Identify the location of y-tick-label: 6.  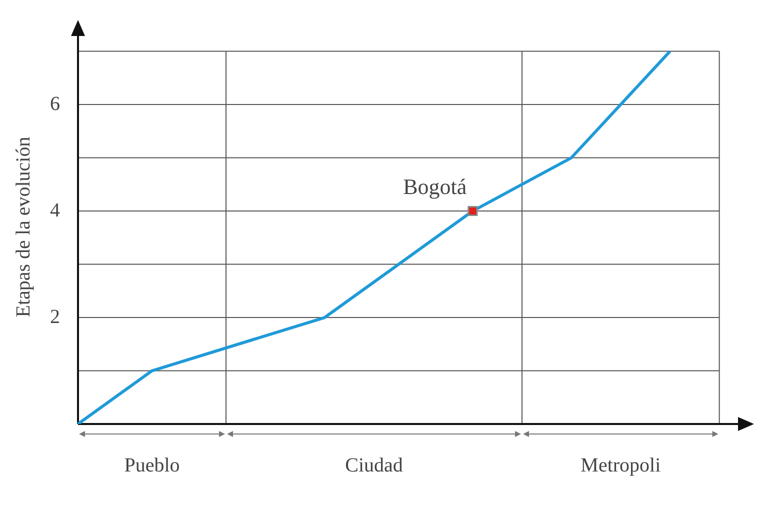
(55, 103).